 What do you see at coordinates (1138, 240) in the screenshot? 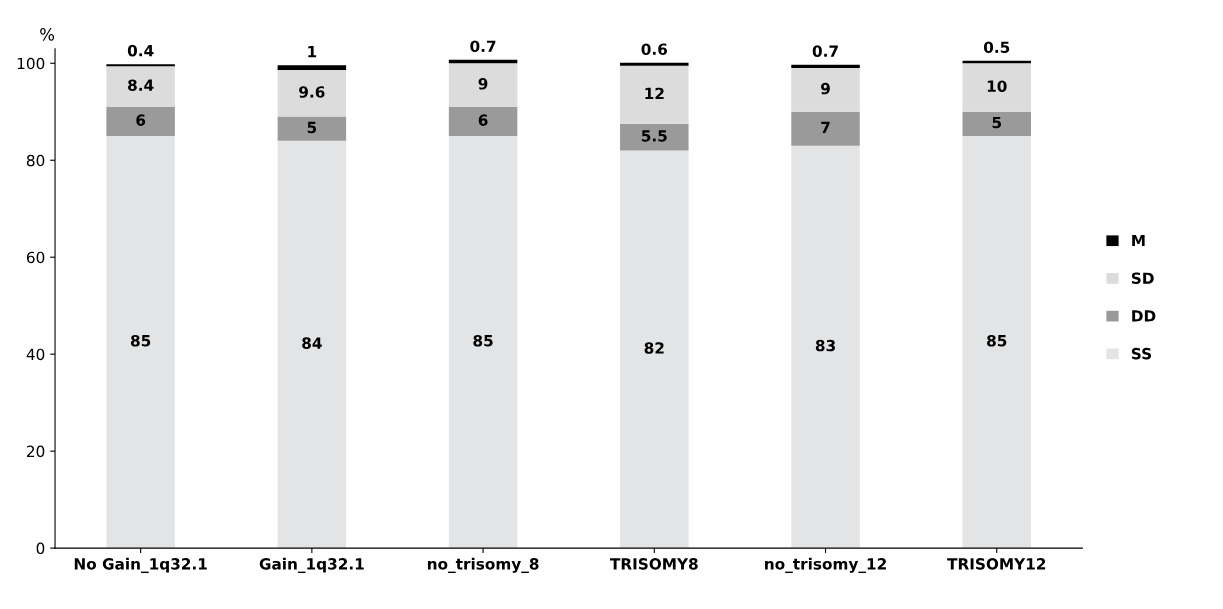
I see `legend-label: M` at bounding box center [1138, 240].